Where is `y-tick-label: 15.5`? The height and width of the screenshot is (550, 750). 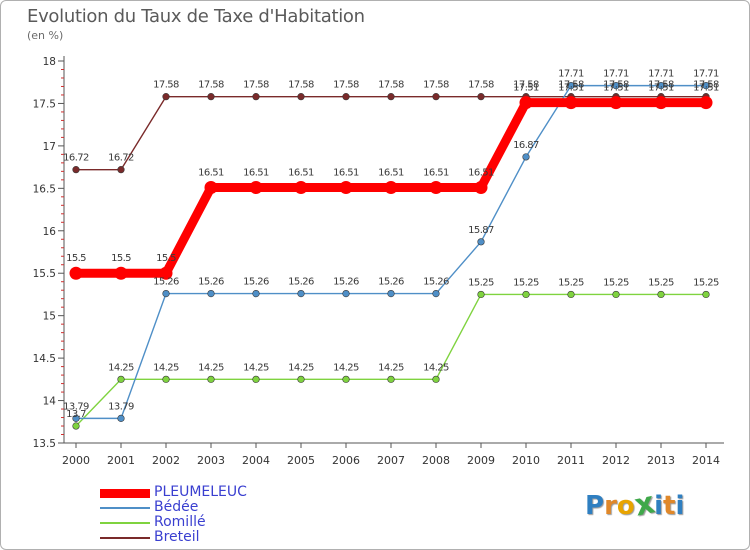 y-tick-label: 15.5 is located at coordinates (44, 274).